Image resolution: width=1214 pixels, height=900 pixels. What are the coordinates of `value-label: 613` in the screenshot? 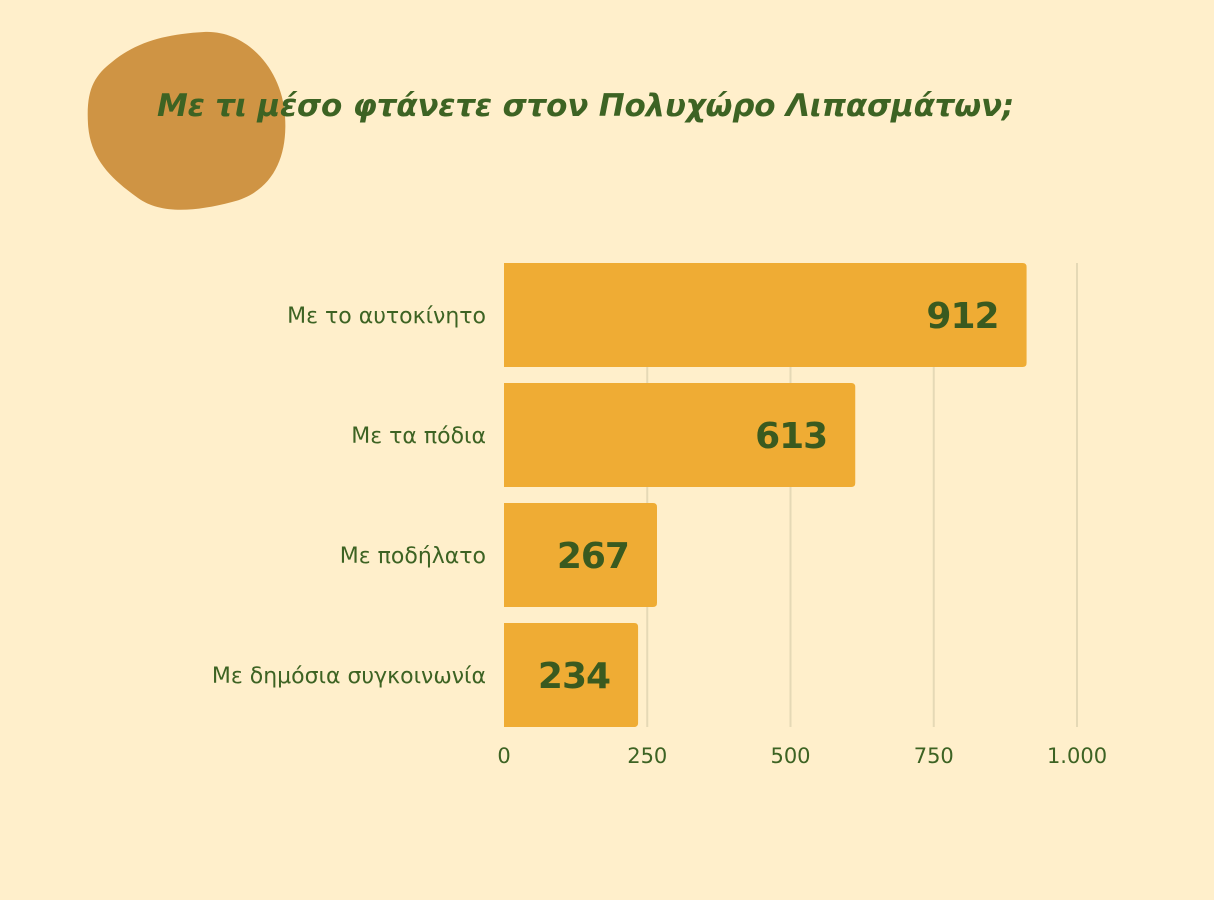 It's located at (791, 436).